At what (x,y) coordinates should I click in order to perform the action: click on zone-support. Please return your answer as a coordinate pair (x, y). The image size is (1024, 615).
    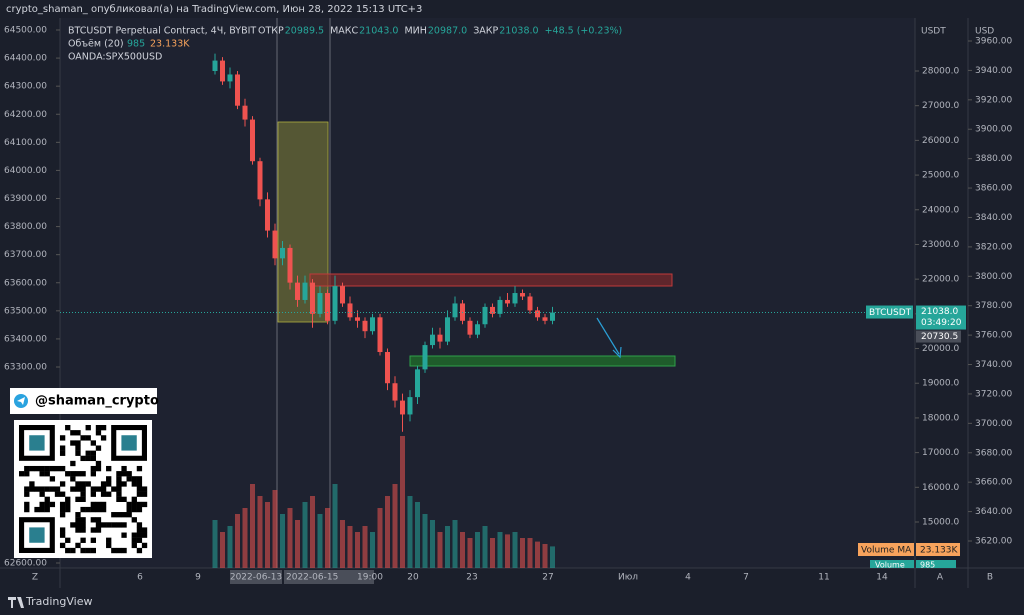
    Looking at the image, I should click on (542, 361).